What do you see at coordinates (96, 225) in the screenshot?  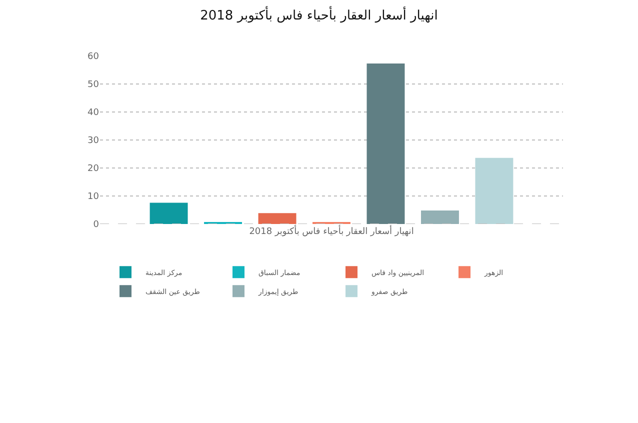 I see `y-tick-label: 0` at bounding box center [96, 225].